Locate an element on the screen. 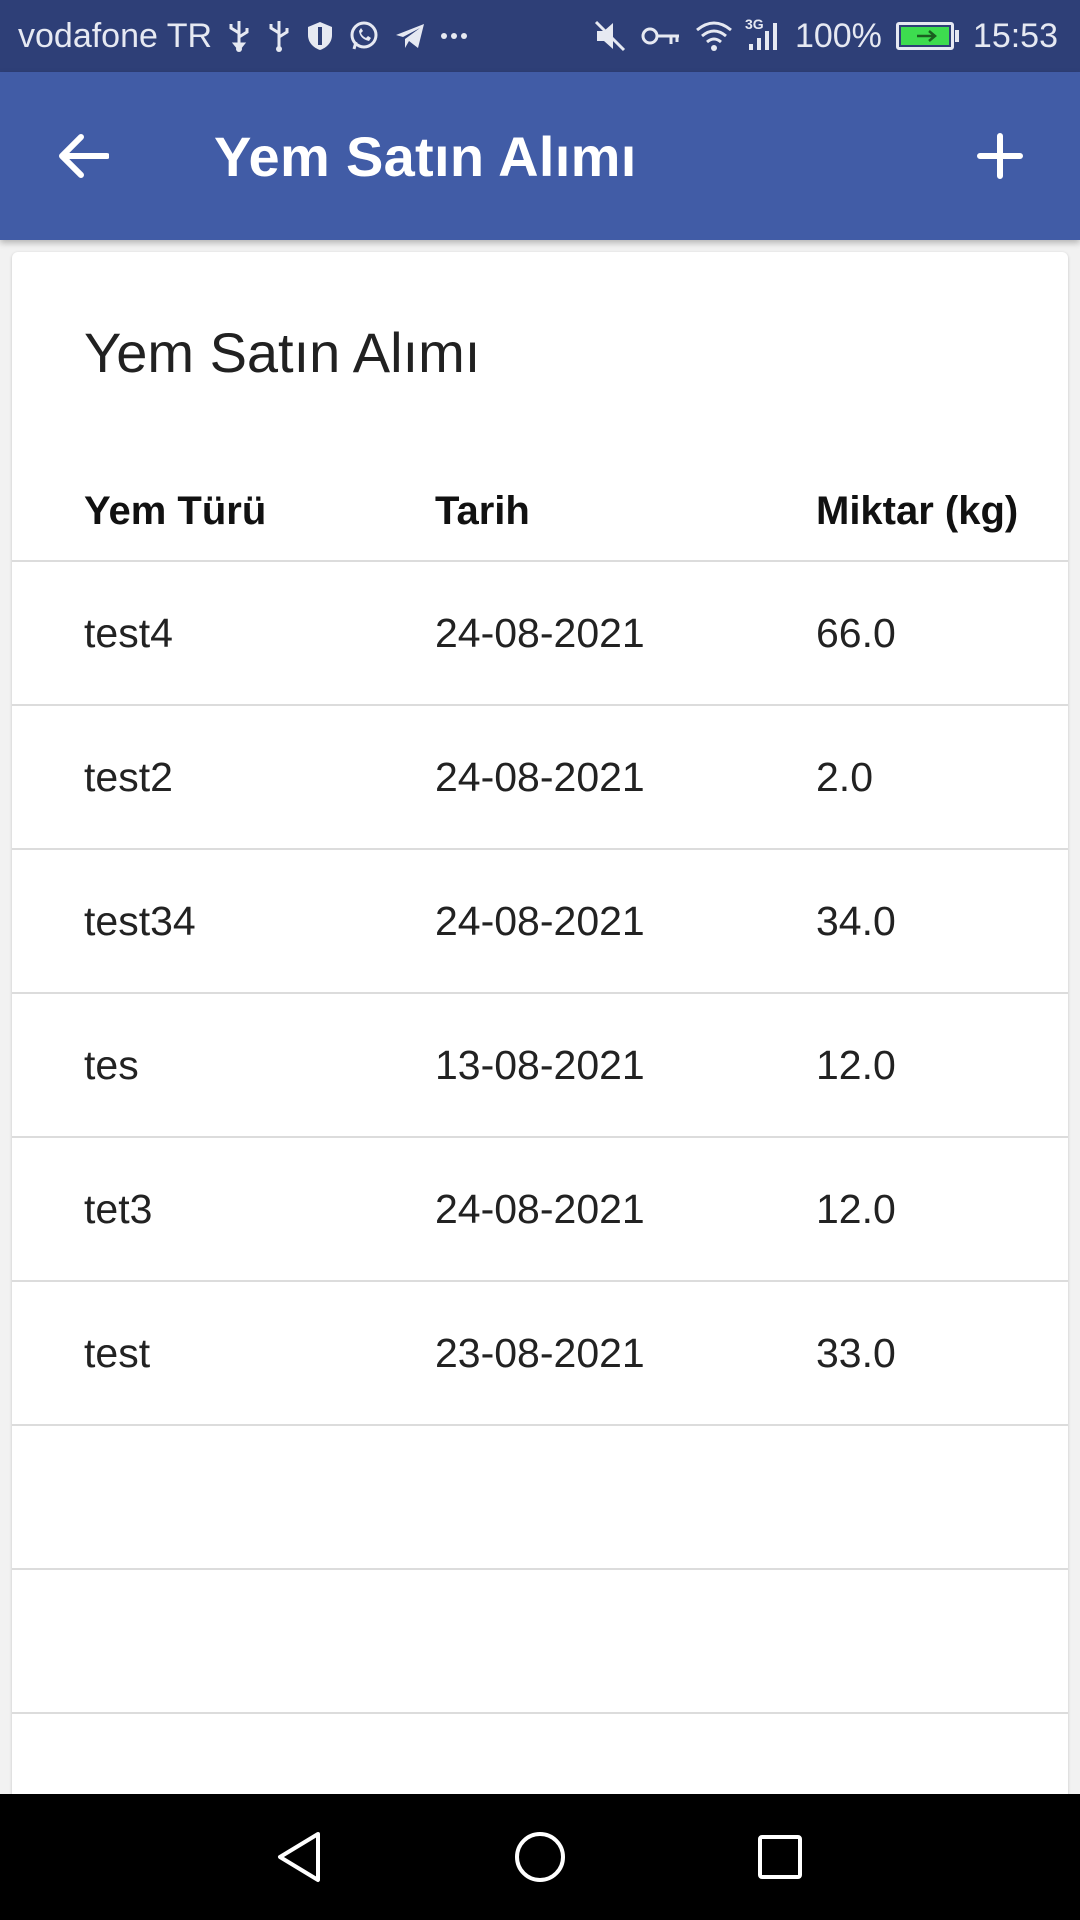 Image resolution: width=1080 pixels, height=1920 pixels. table-row: test2 24-08-2021 2.0 is located at coordinates (540, 778).